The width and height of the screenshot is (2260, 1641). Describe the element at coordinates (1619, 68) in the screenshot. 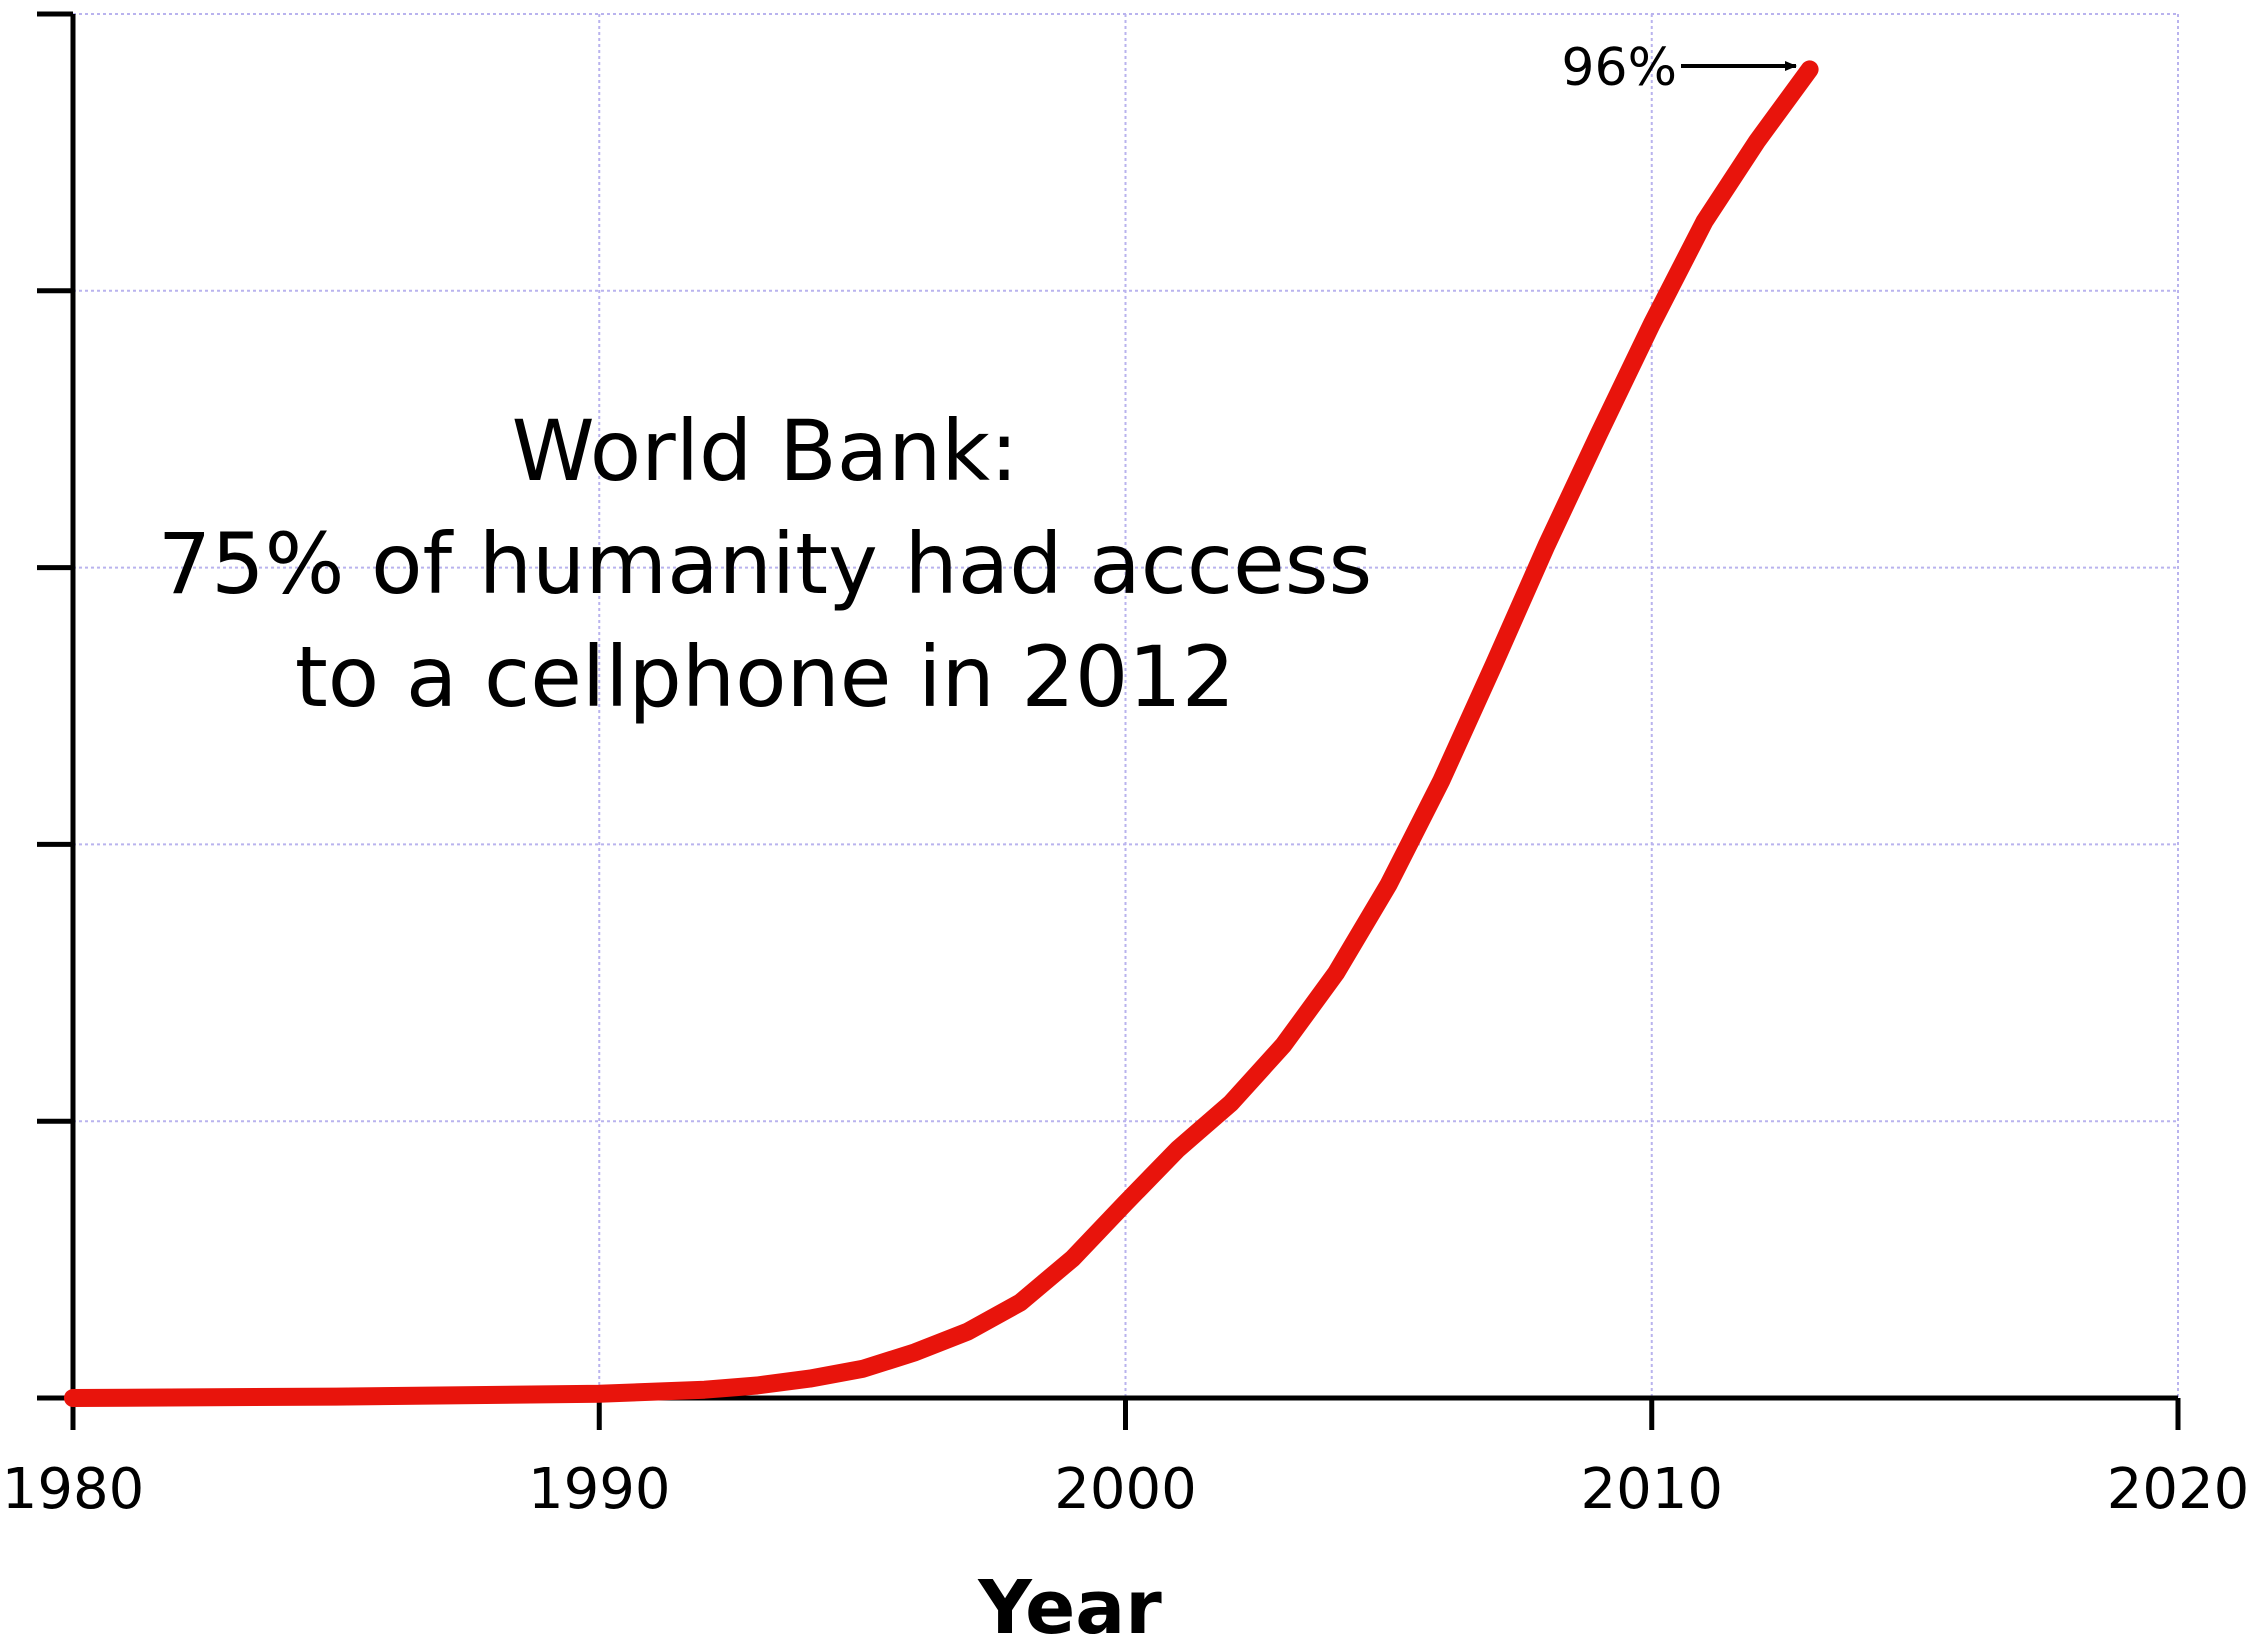

I see `callout-label: 96%` at that location.